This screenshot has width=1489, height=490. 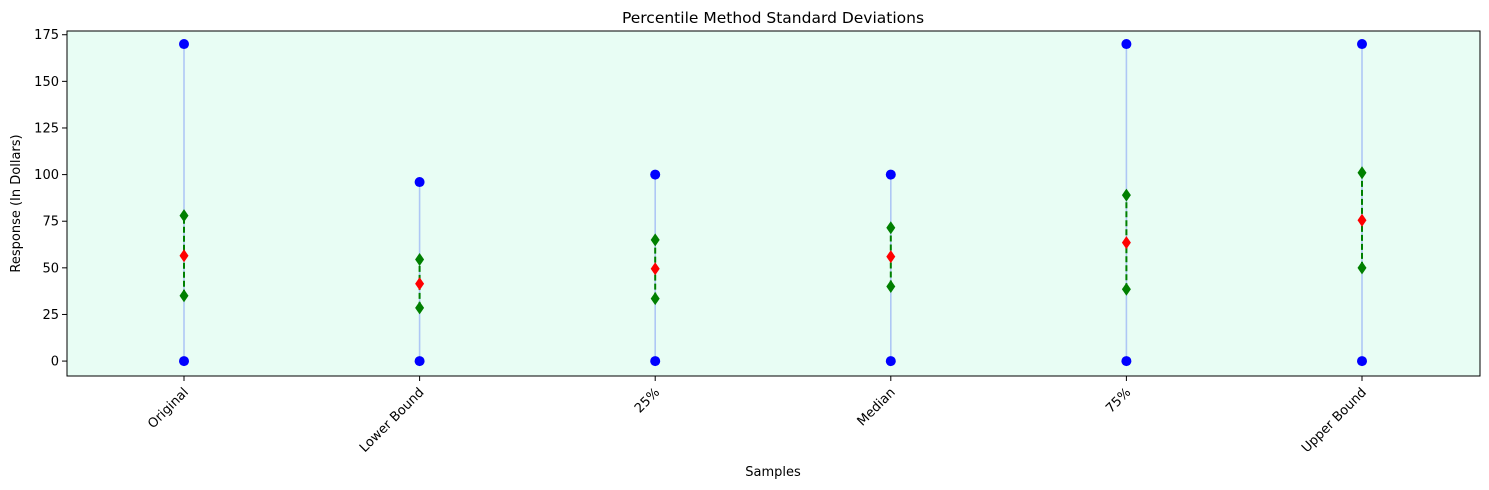 I want to click on y-tick-label: 100, so click(x=46, y=175).